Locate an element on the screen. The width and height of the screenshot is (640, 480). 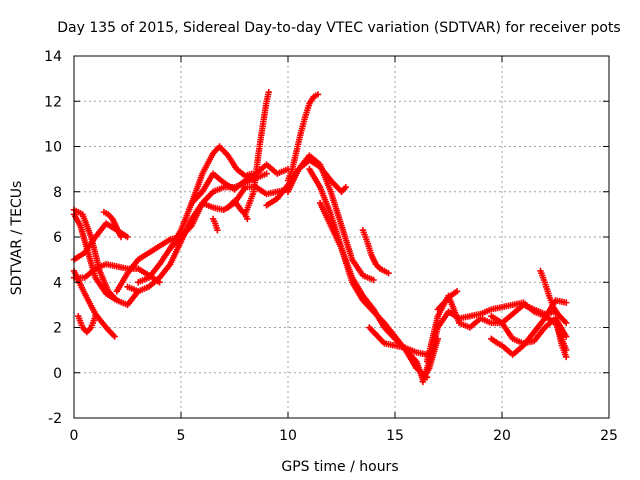
x-tick-label: 20 is located at coordinates (502, 436).